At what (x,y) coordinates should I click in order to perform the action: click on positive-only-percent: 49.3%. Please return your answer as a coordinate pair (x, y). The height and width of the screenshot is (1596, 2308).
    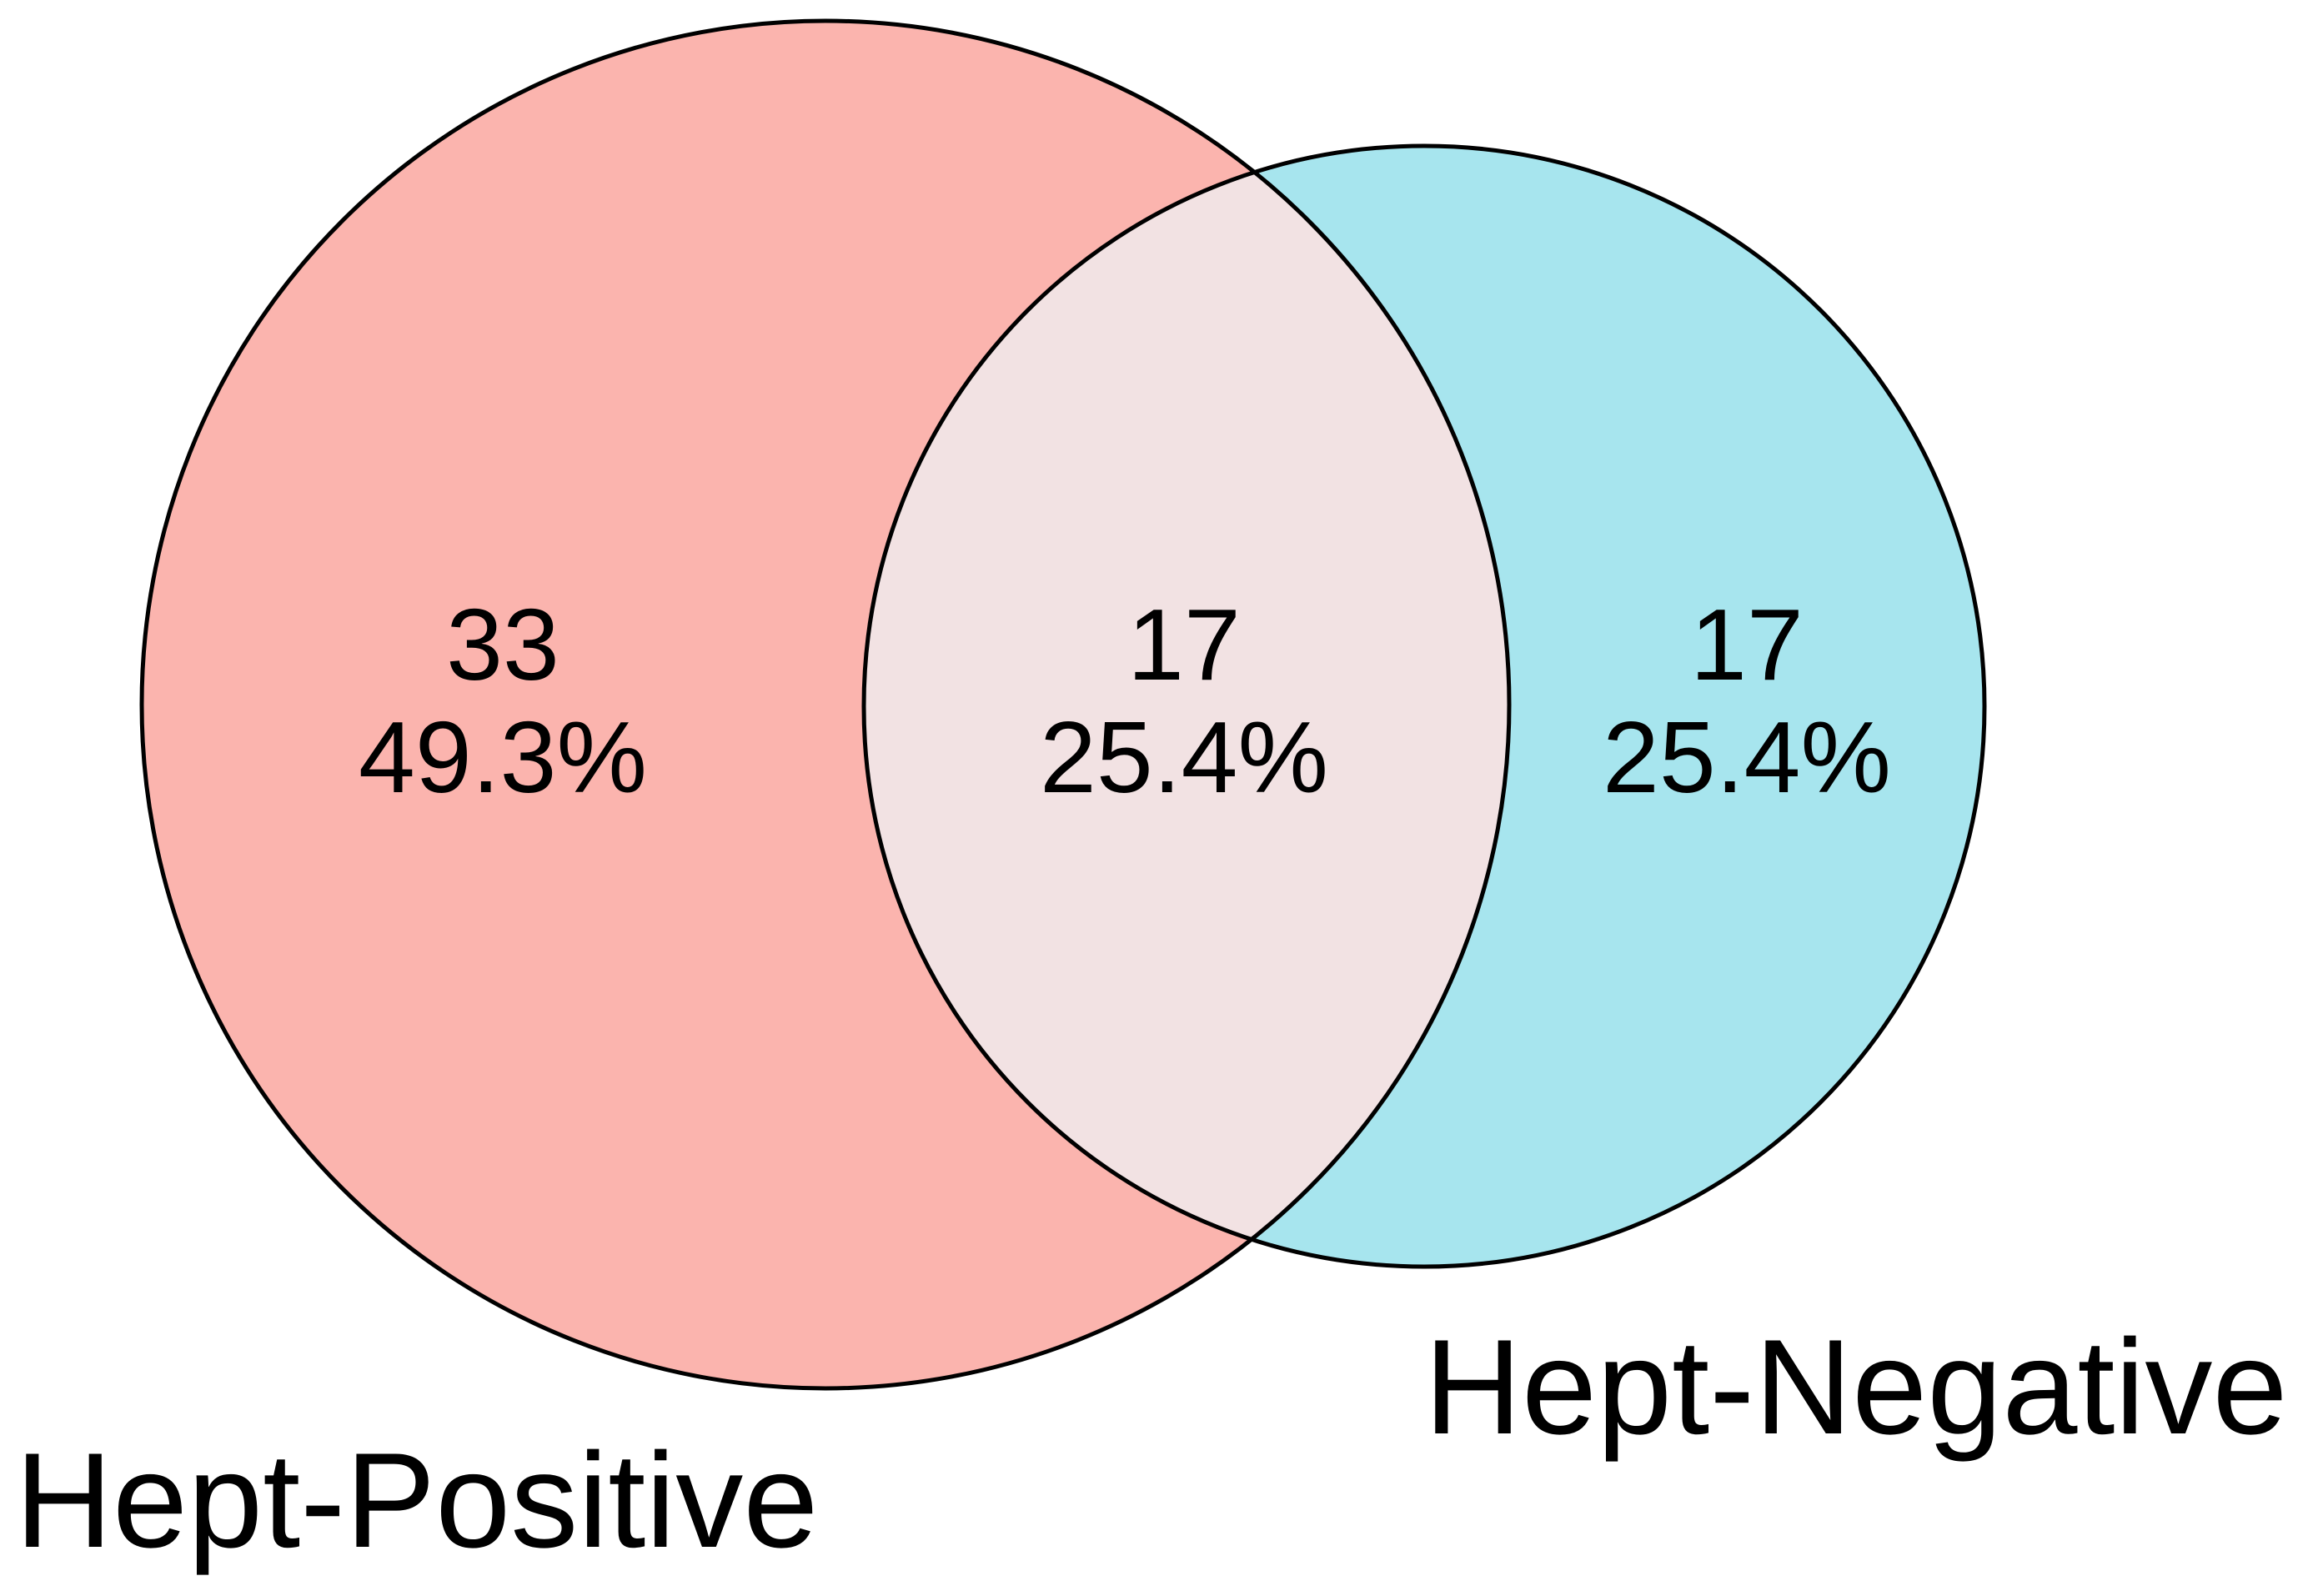
    Looking at the image, I should click on (503, 757).